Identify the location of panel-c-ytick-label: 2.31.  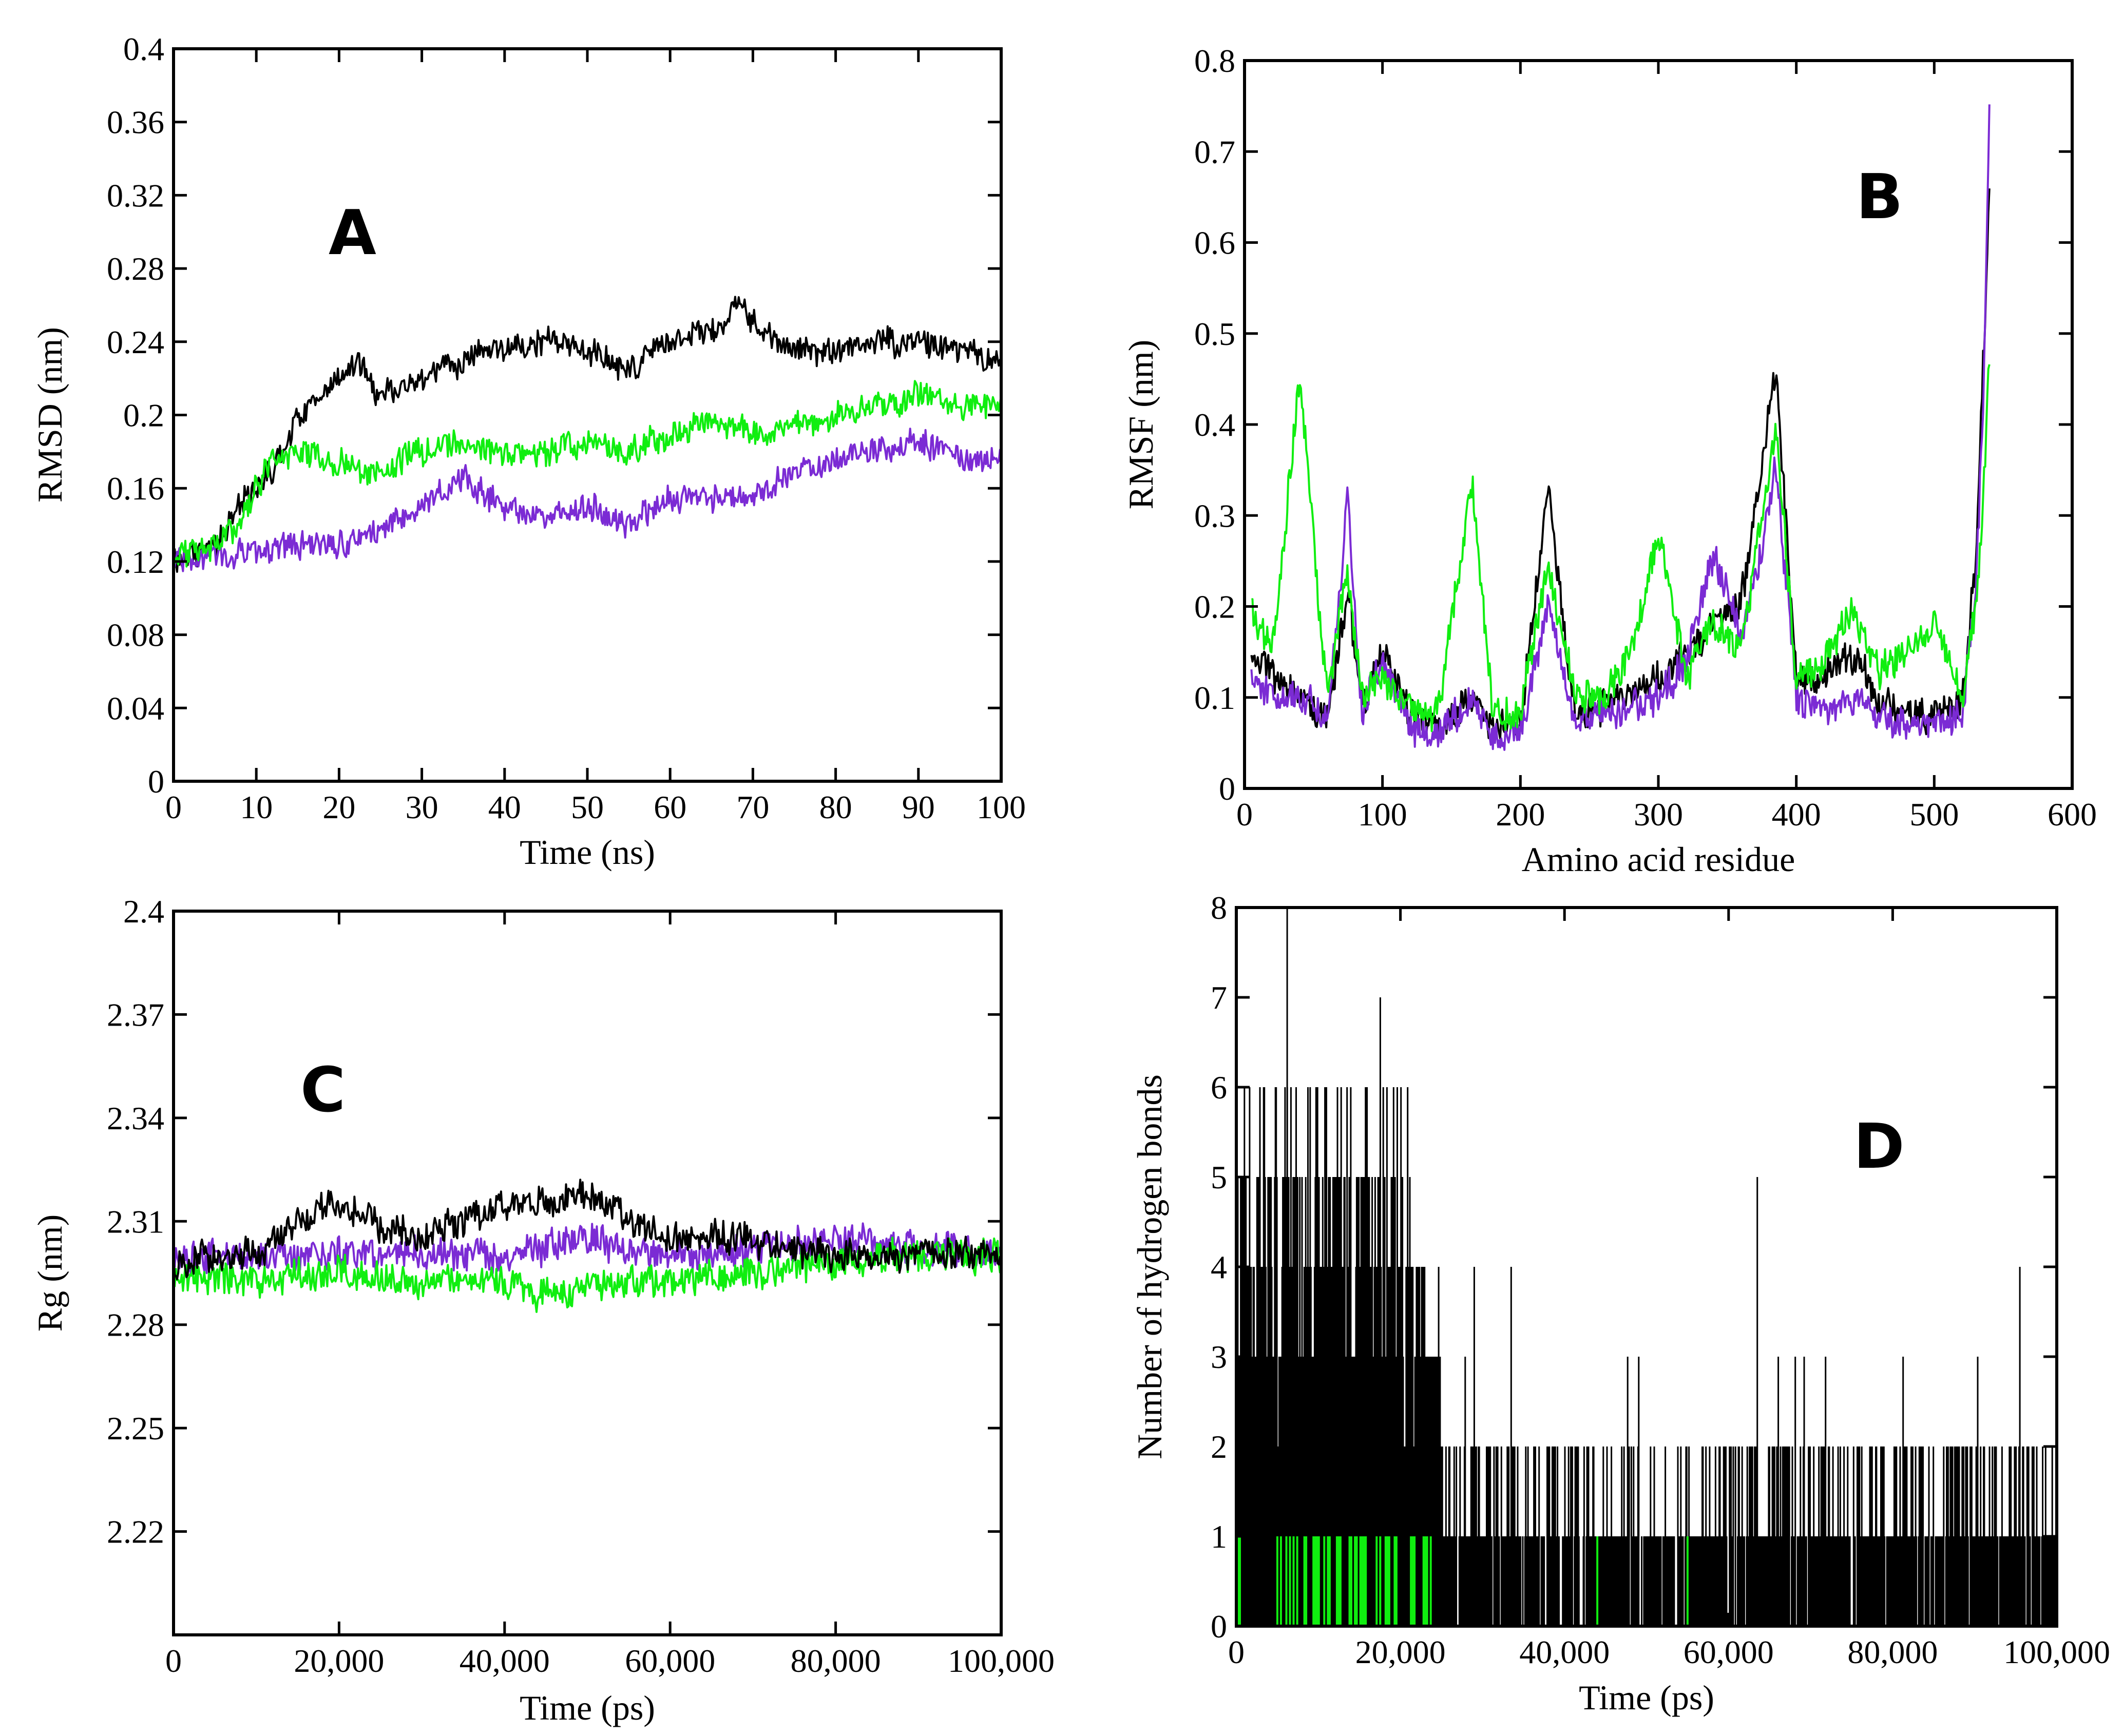
(135, 1221).